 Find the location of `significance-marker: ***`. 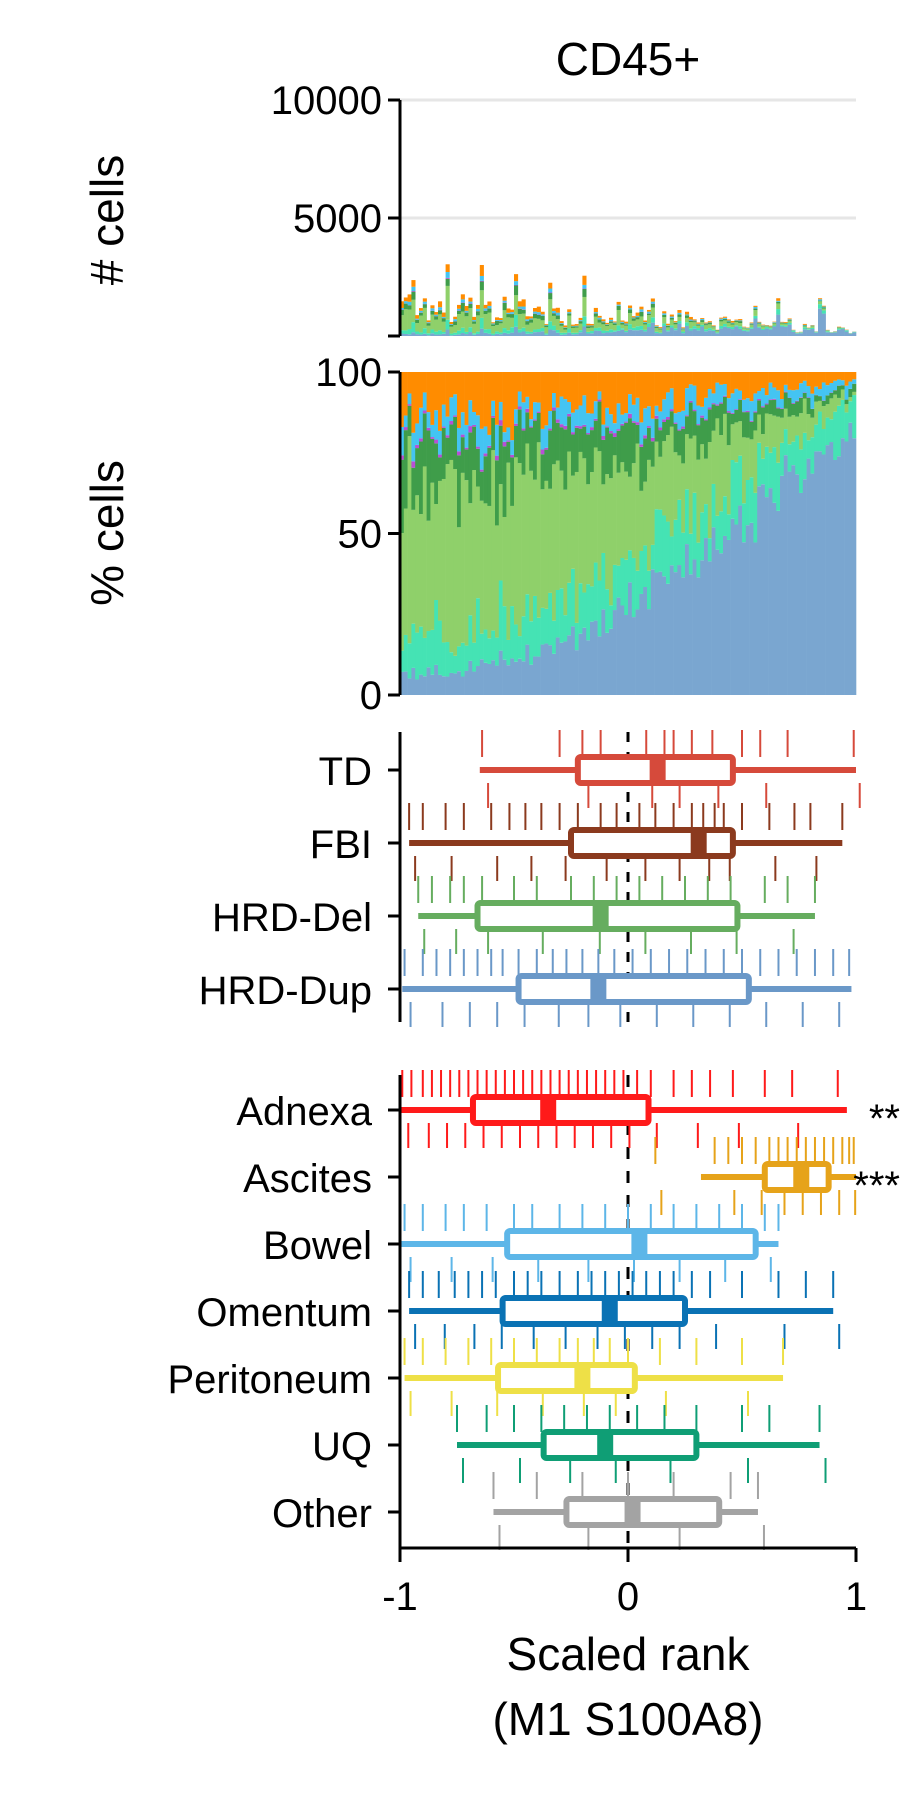

significance-marker: *** is located at coordinates (876, 1186).